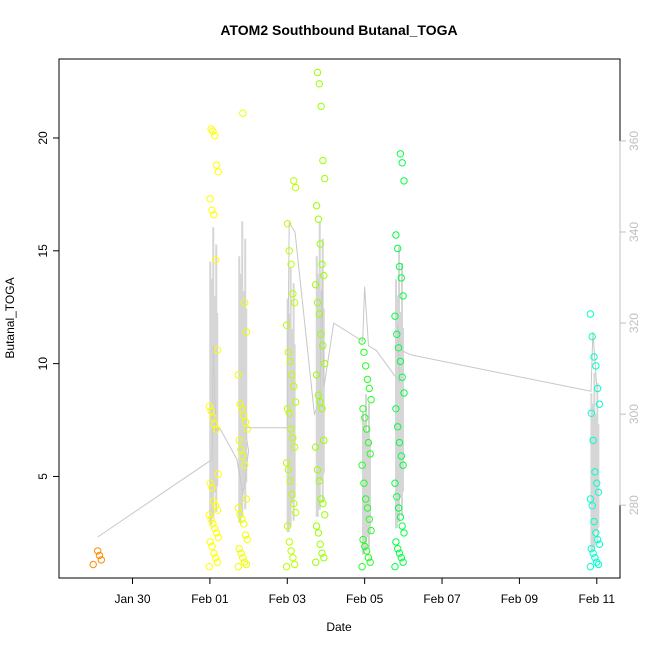  Describe the element at coordinates (10, 317) in the screenshot. I see `y-axis-label: Butanal_TOGA` at that location.